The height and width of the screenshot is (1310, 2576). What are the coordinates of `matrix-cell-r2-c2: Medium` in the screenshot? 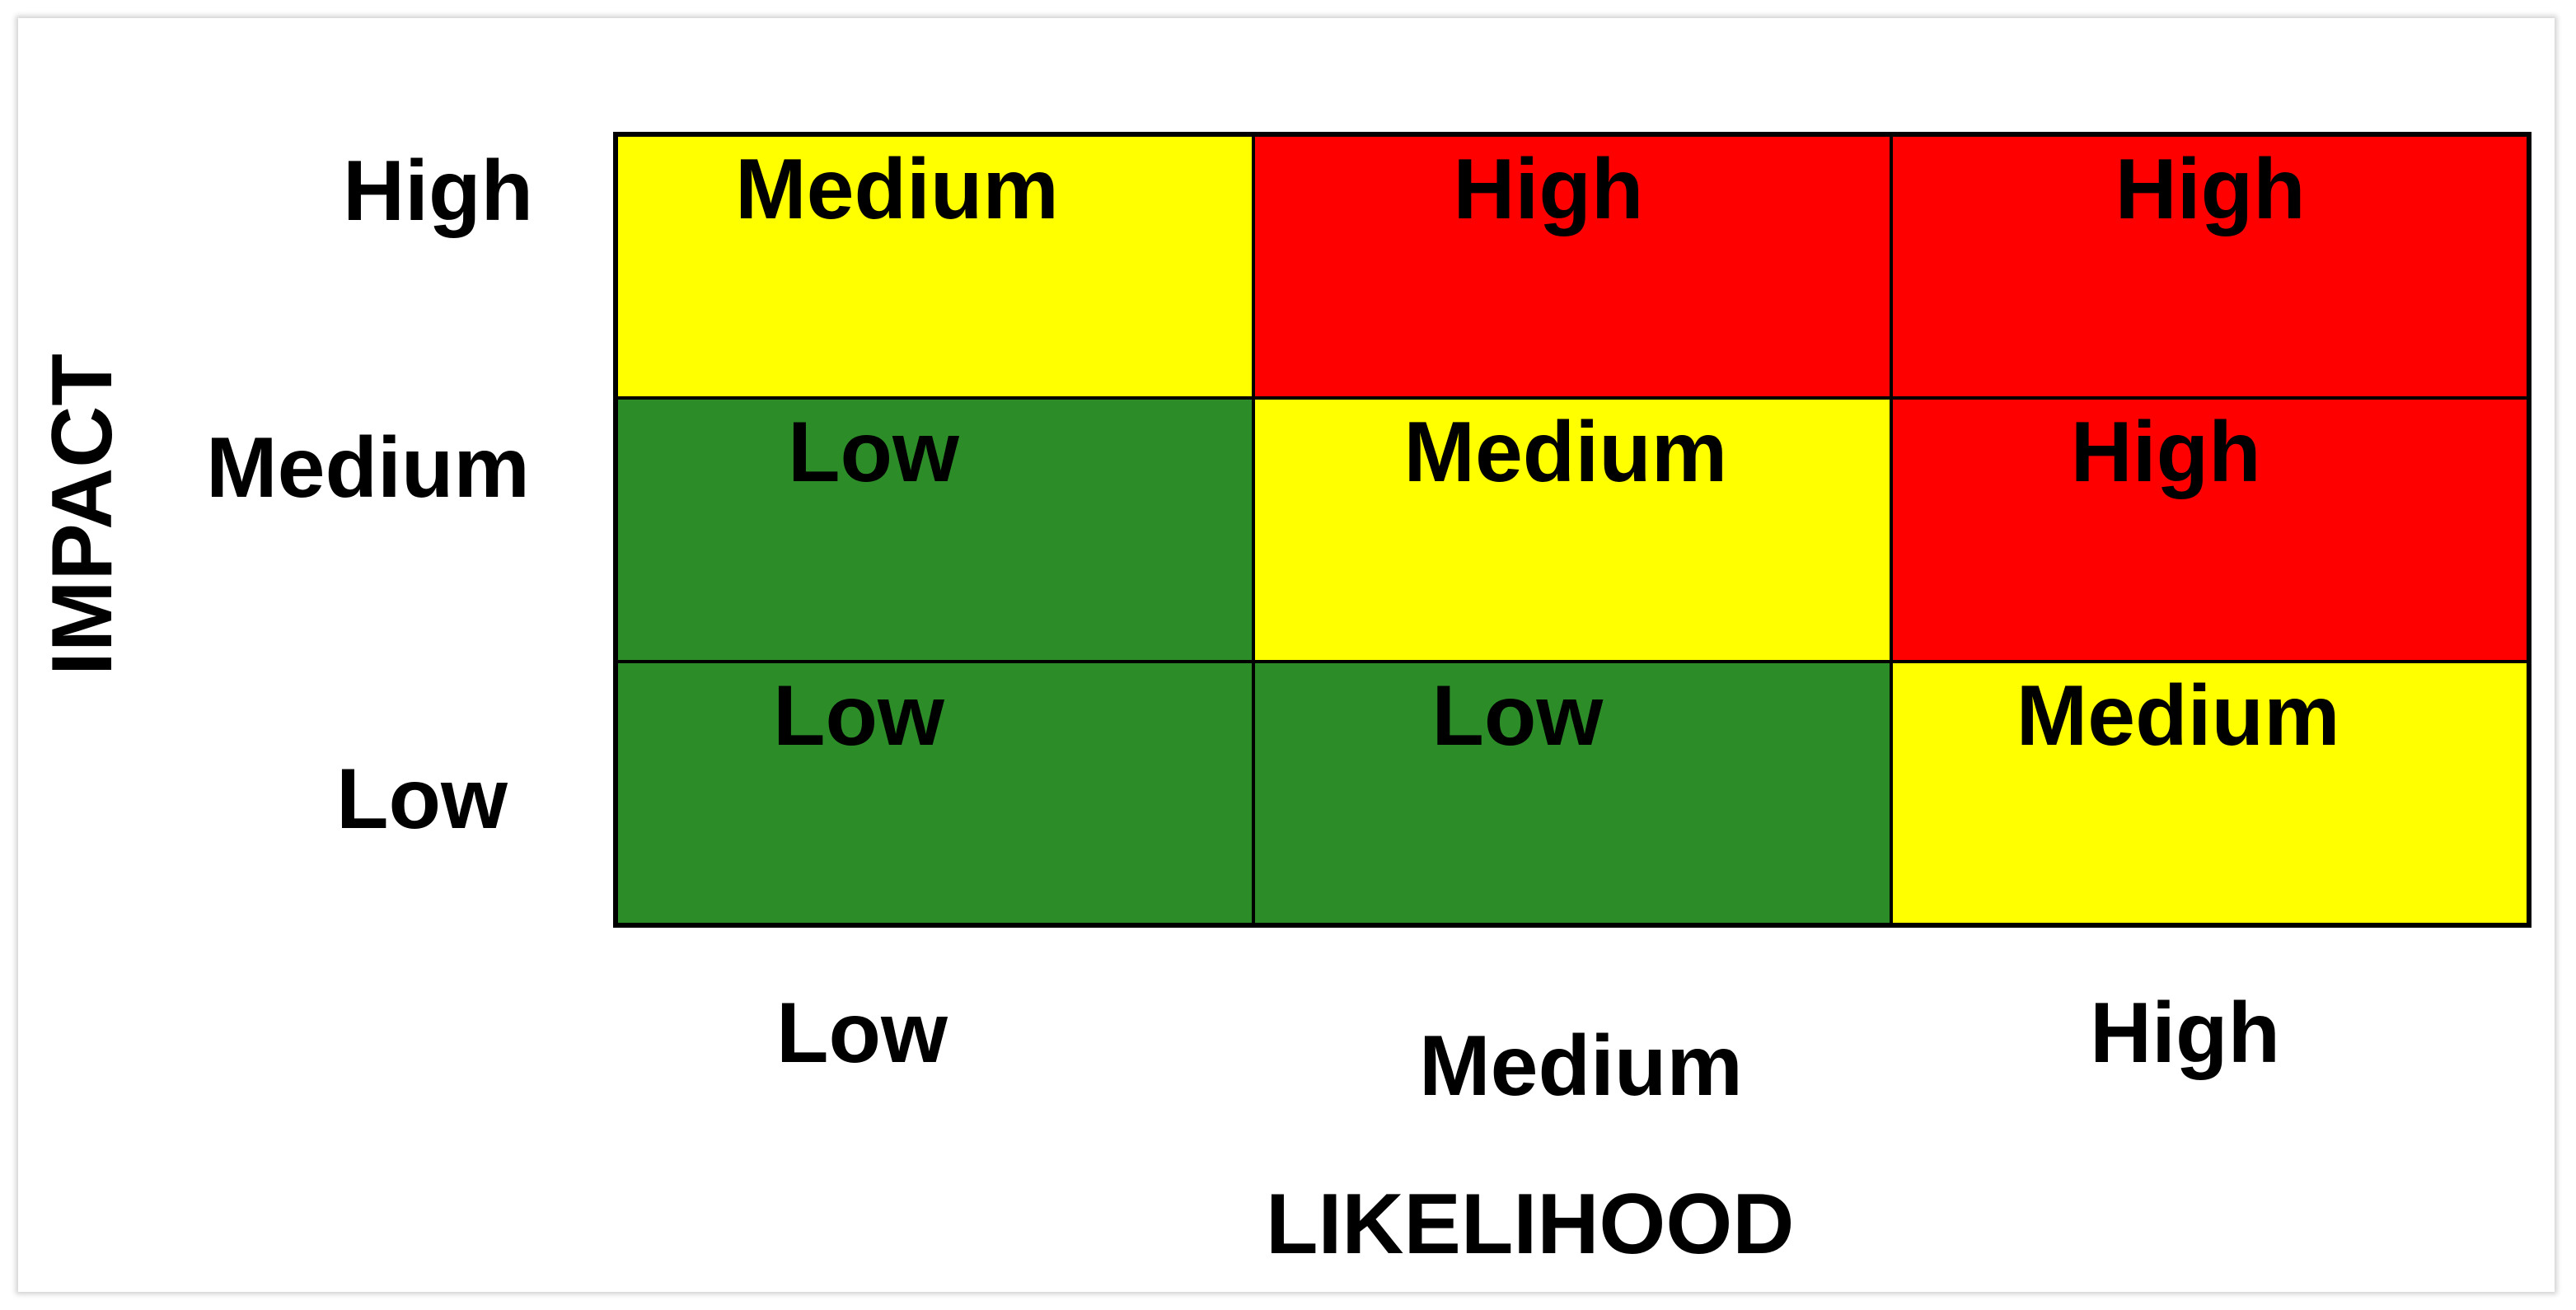 It's located at (2209, 792).